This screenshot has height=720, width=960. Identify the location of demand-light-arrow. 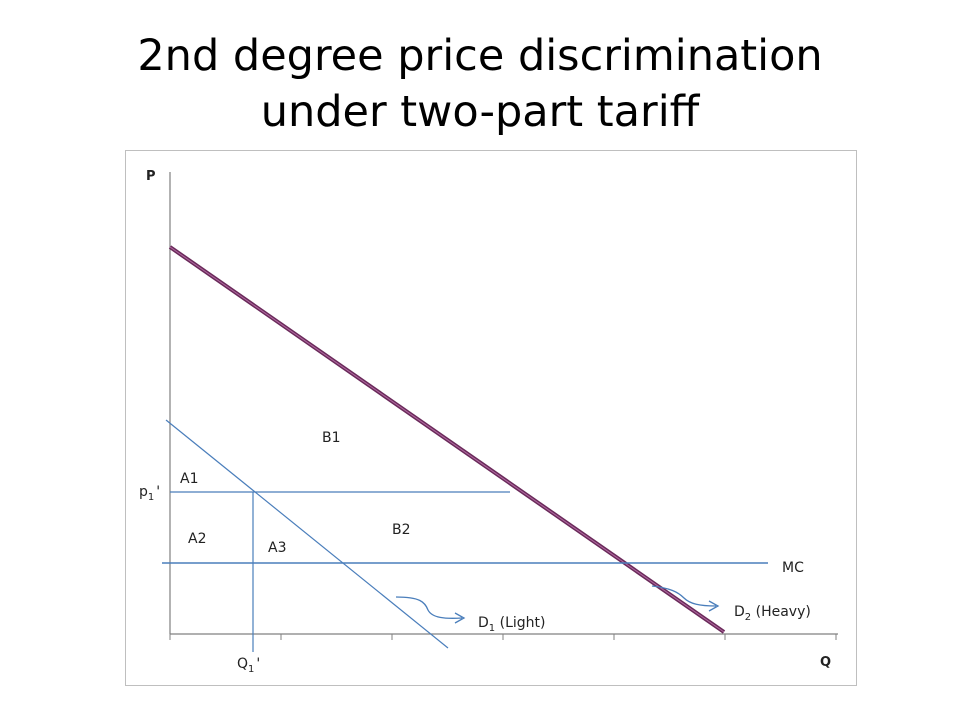
(429, 607).